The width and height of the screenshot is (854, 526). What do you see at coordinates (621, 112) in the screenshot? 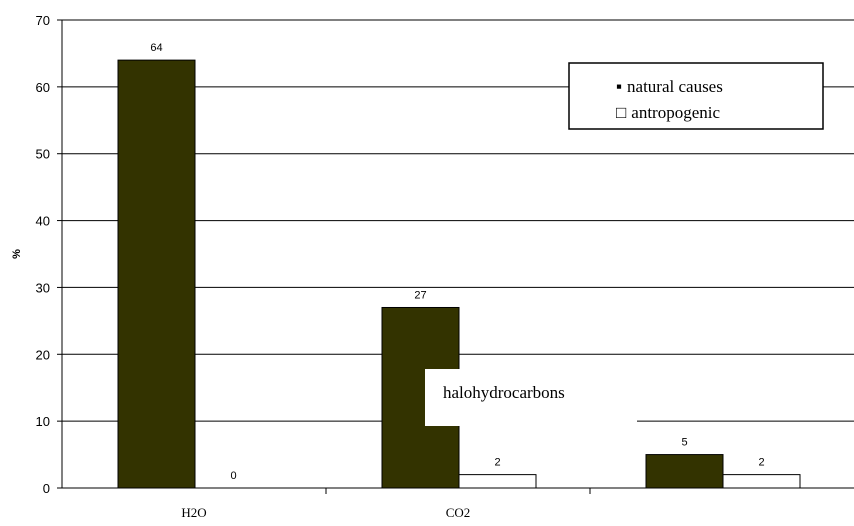
I see `legend-symbol-antropogenic: □` at bounding box center [621, 112].